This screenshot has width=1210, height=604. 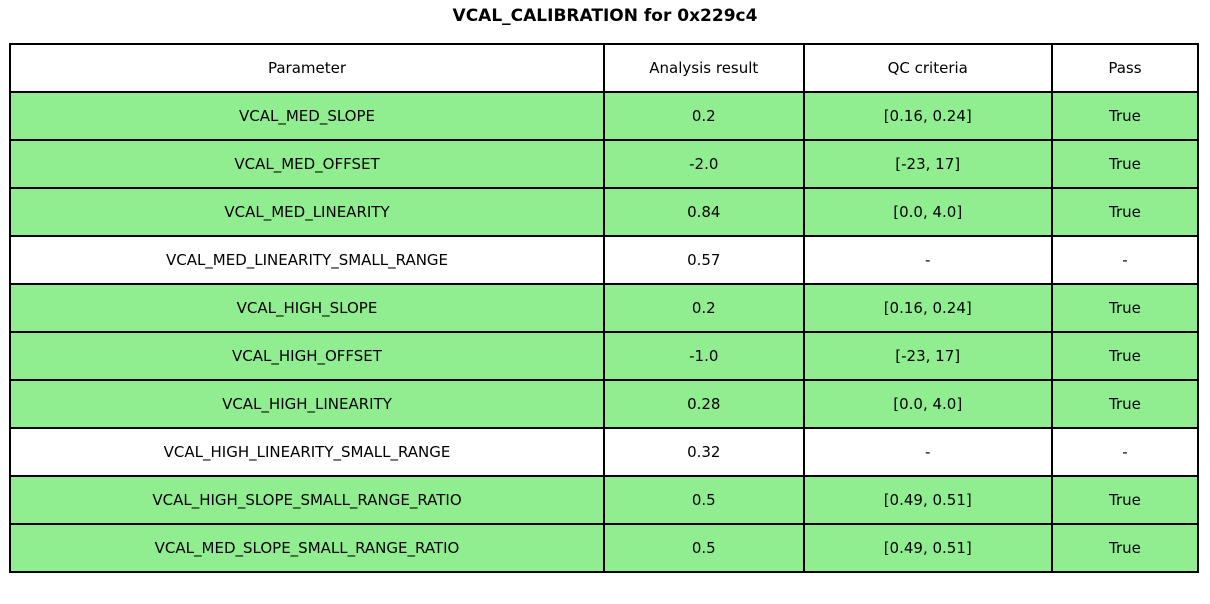 I want to click on table-row: VCAL_MED_LINEARITY 0.84 [0.0, 4.0] True, so click(x=604, y=212).